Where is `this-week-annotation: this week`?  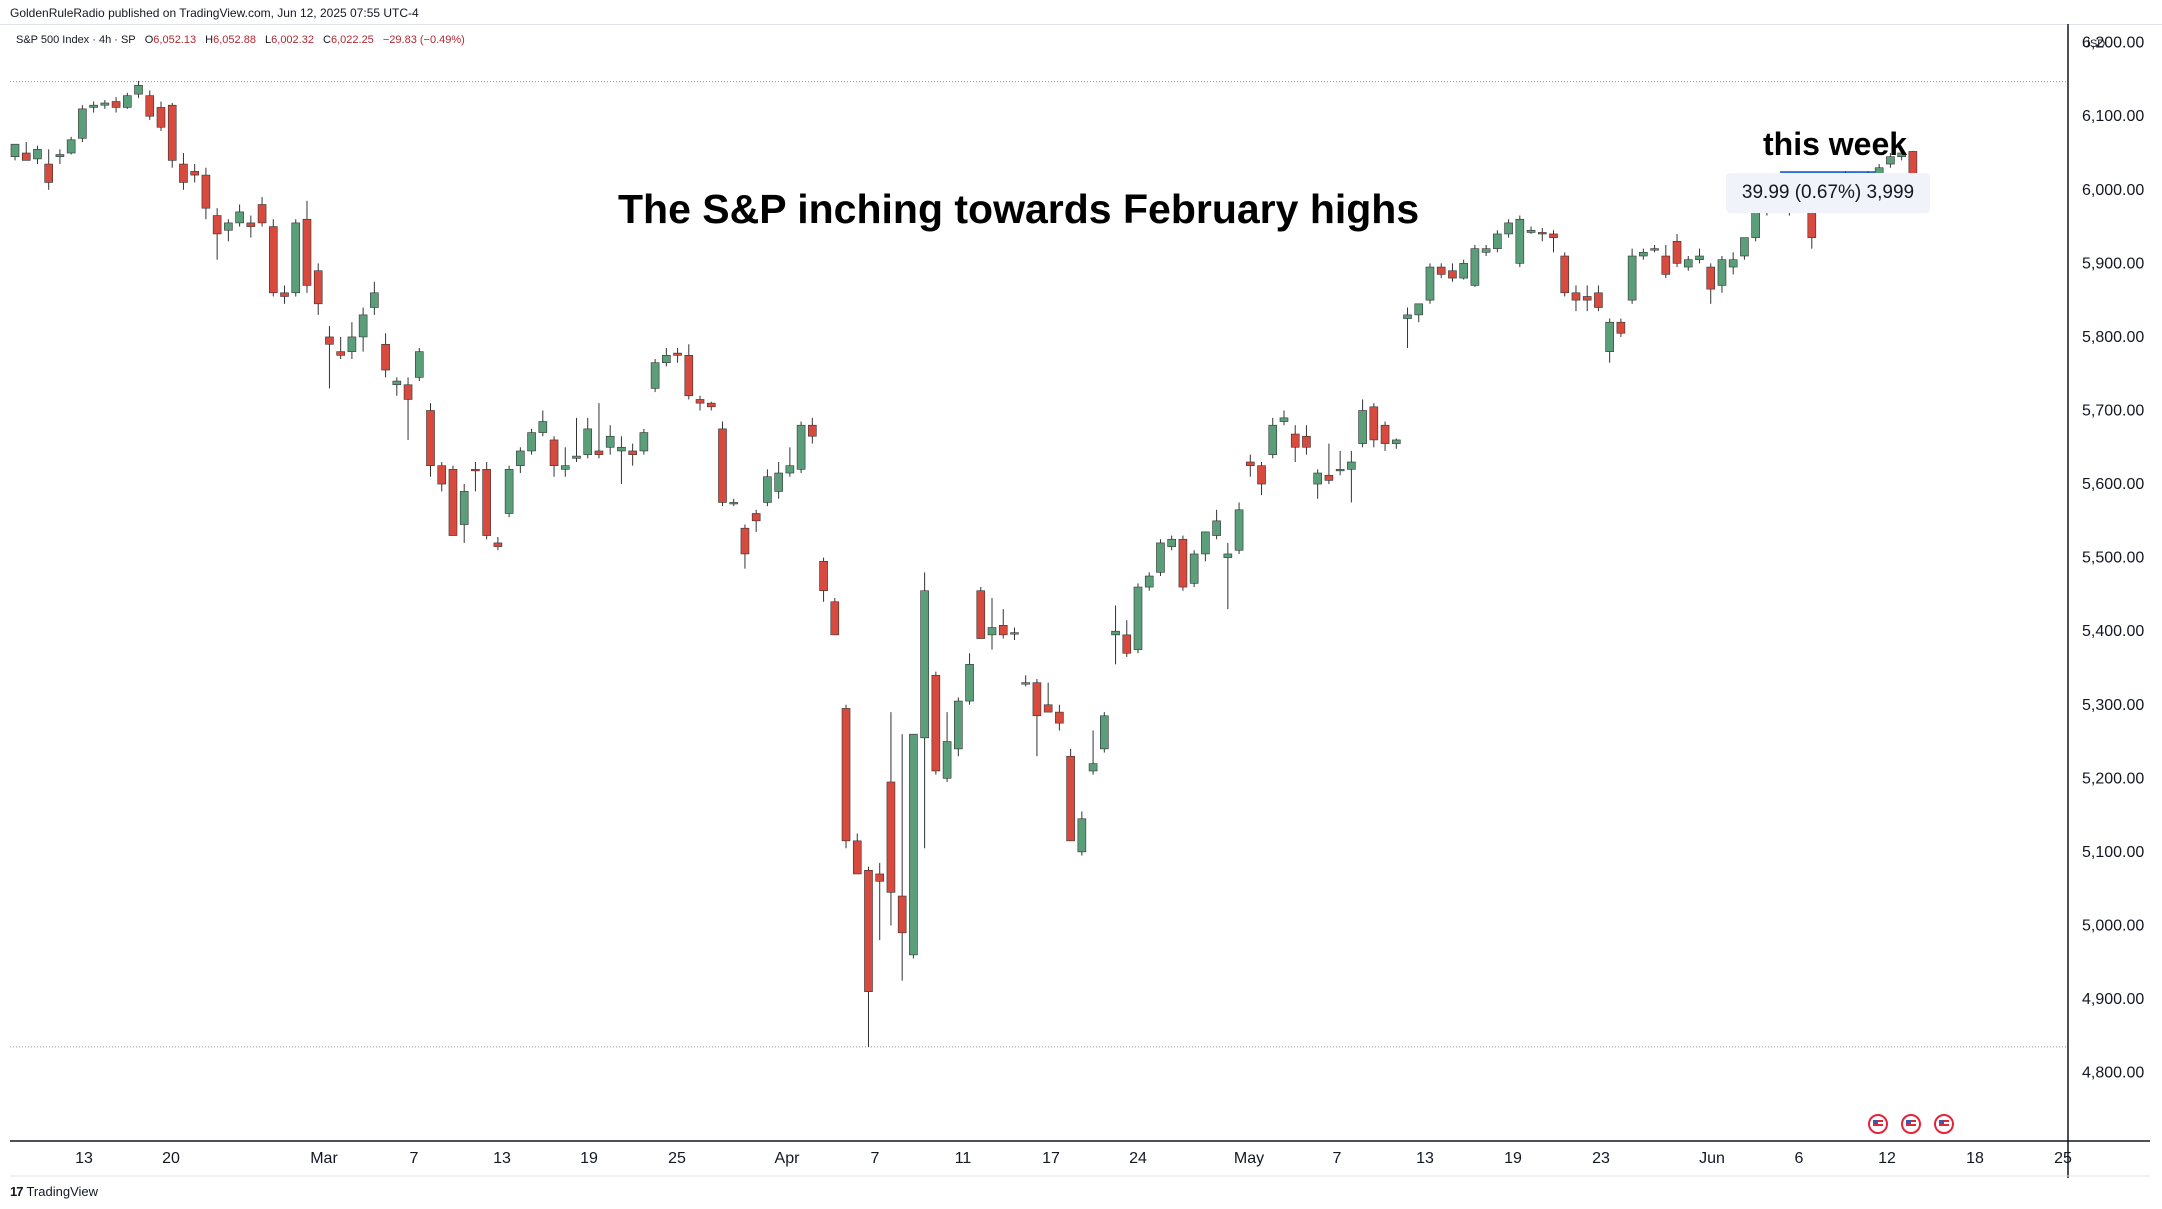 this-week-annotation: this week is located at coordinates (1835, 144).